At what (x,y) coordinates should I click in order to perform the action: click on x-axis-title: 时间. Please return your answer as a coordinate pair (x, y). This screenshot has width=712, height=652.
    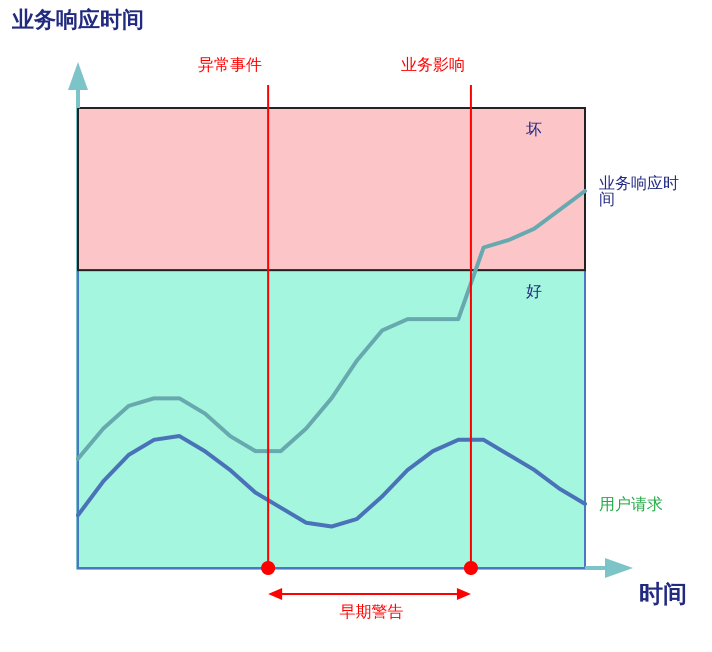
    Looking at the image, I should click on (663, 594).